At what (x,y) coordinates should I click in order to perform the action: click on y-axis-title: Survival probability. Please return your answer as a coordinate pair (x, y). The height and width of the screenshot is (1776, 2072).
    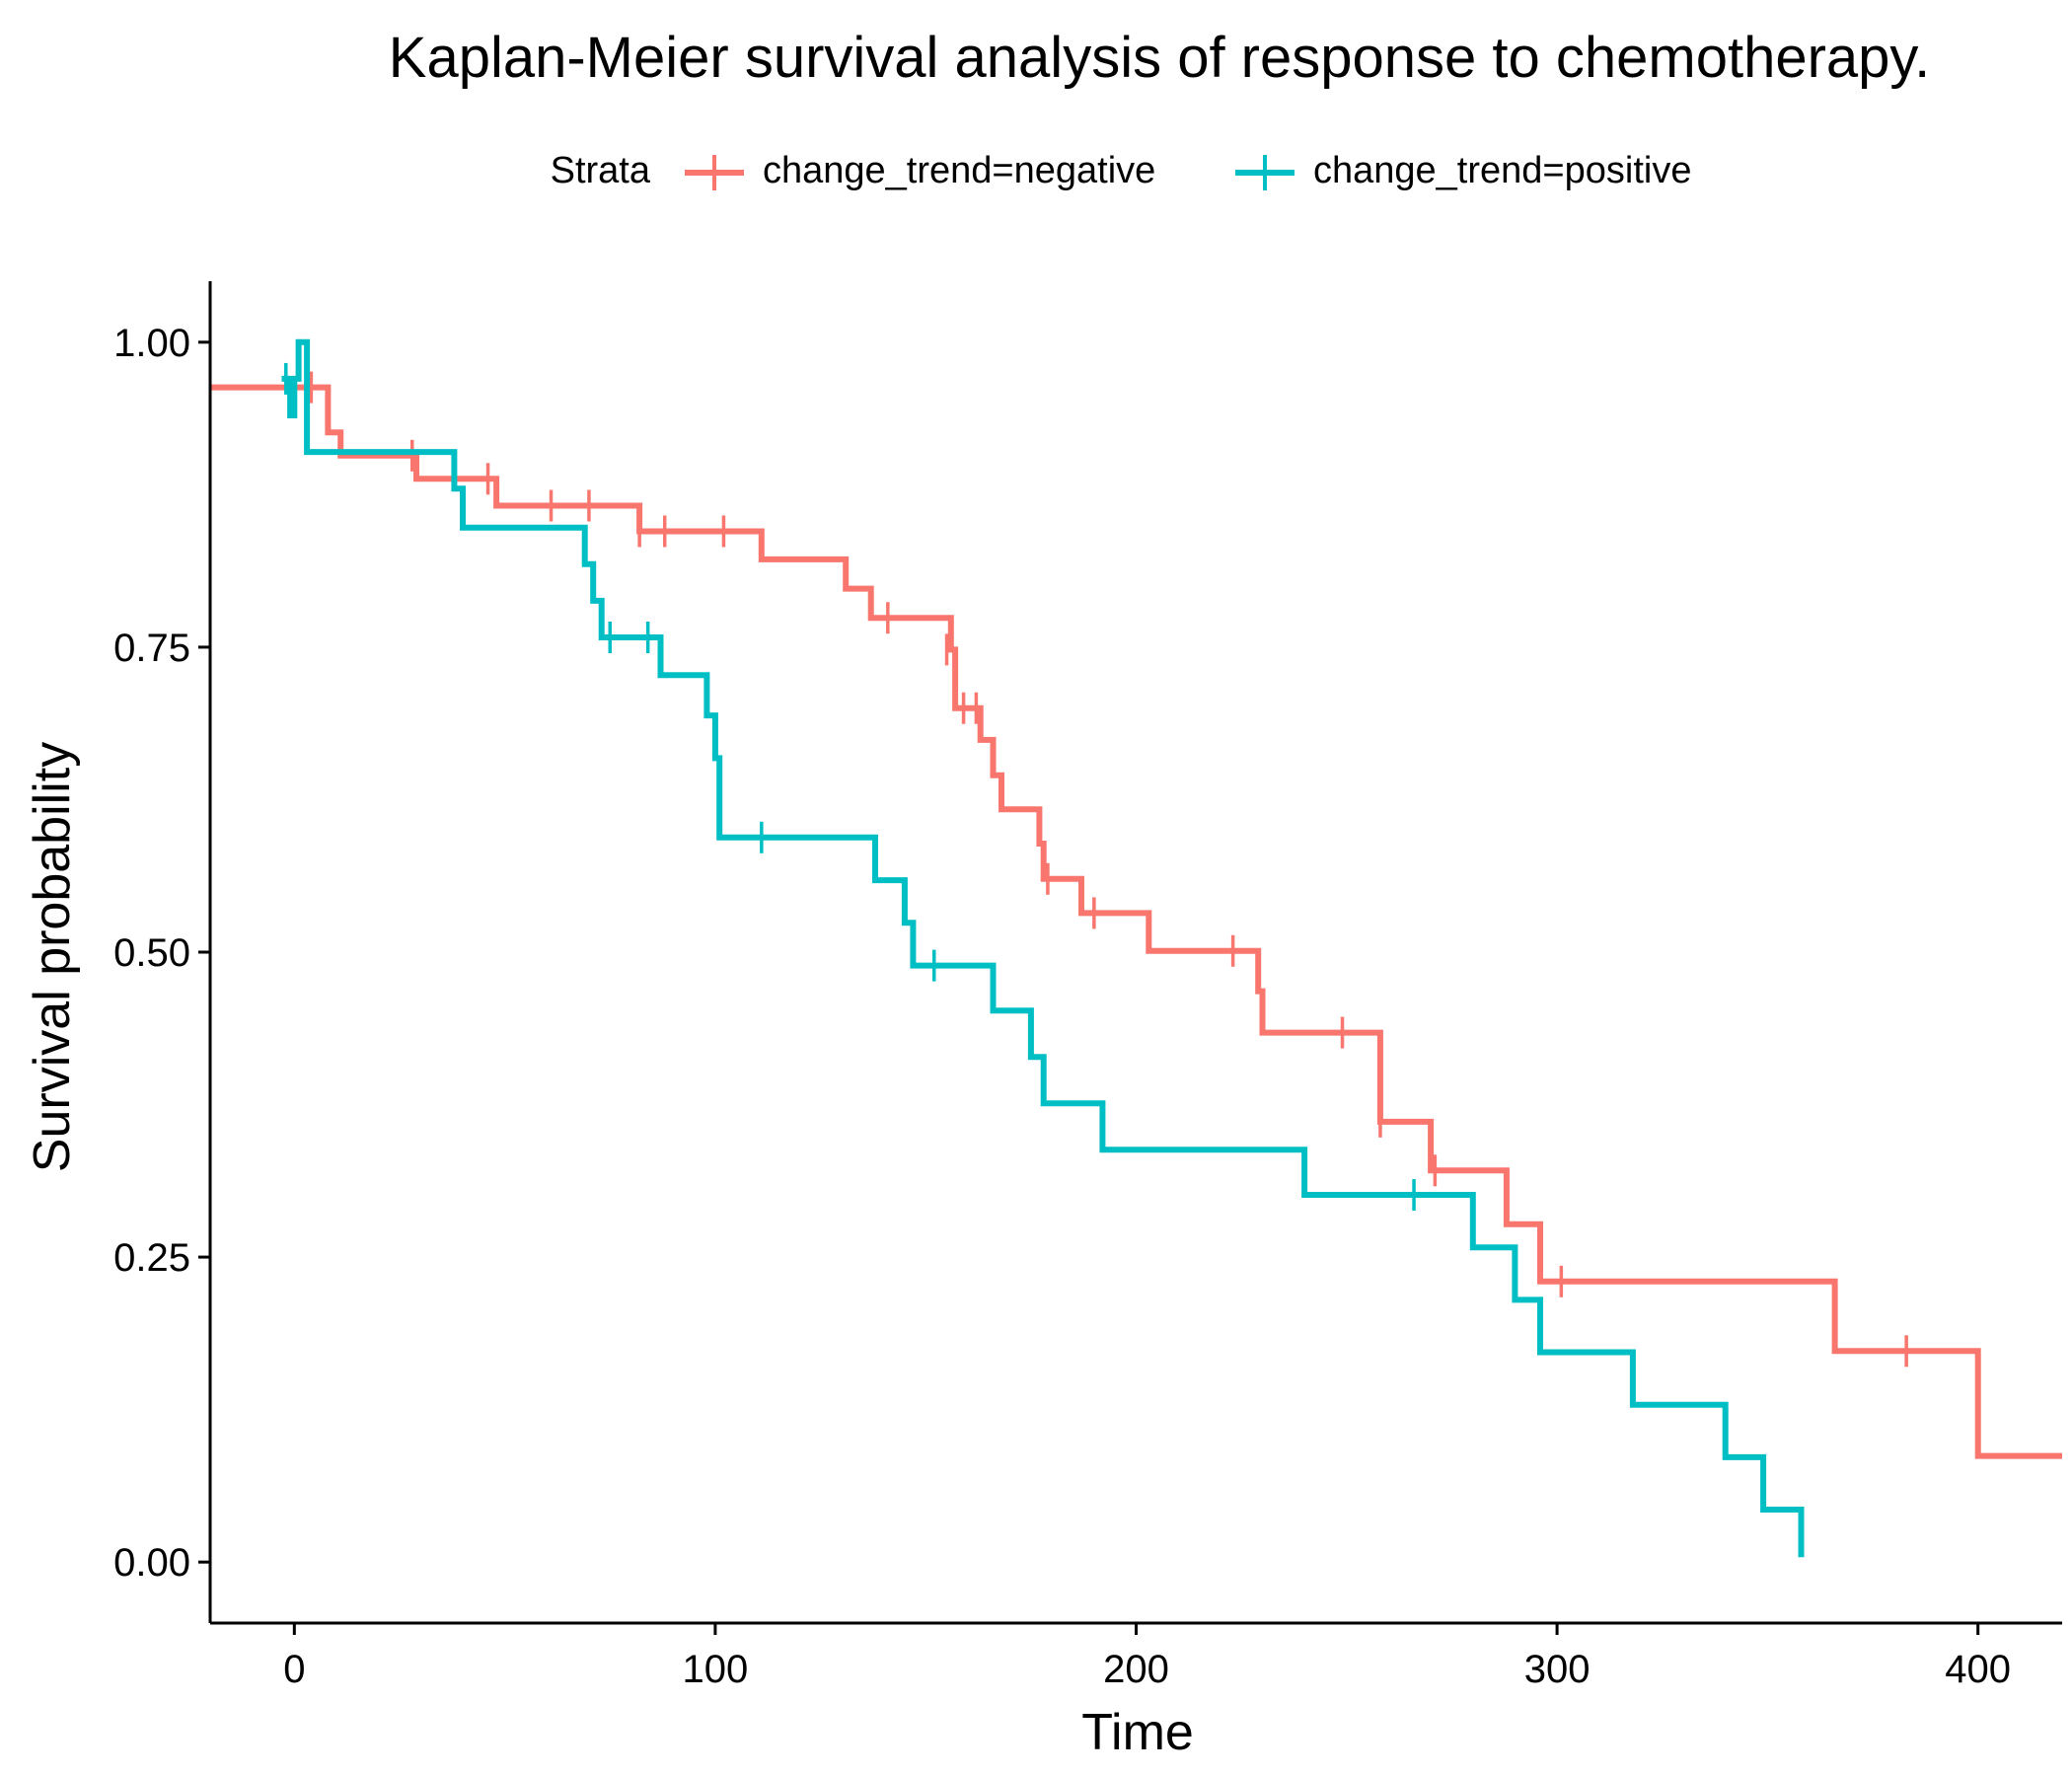
    Looking at the image, I should click on (53, 957).